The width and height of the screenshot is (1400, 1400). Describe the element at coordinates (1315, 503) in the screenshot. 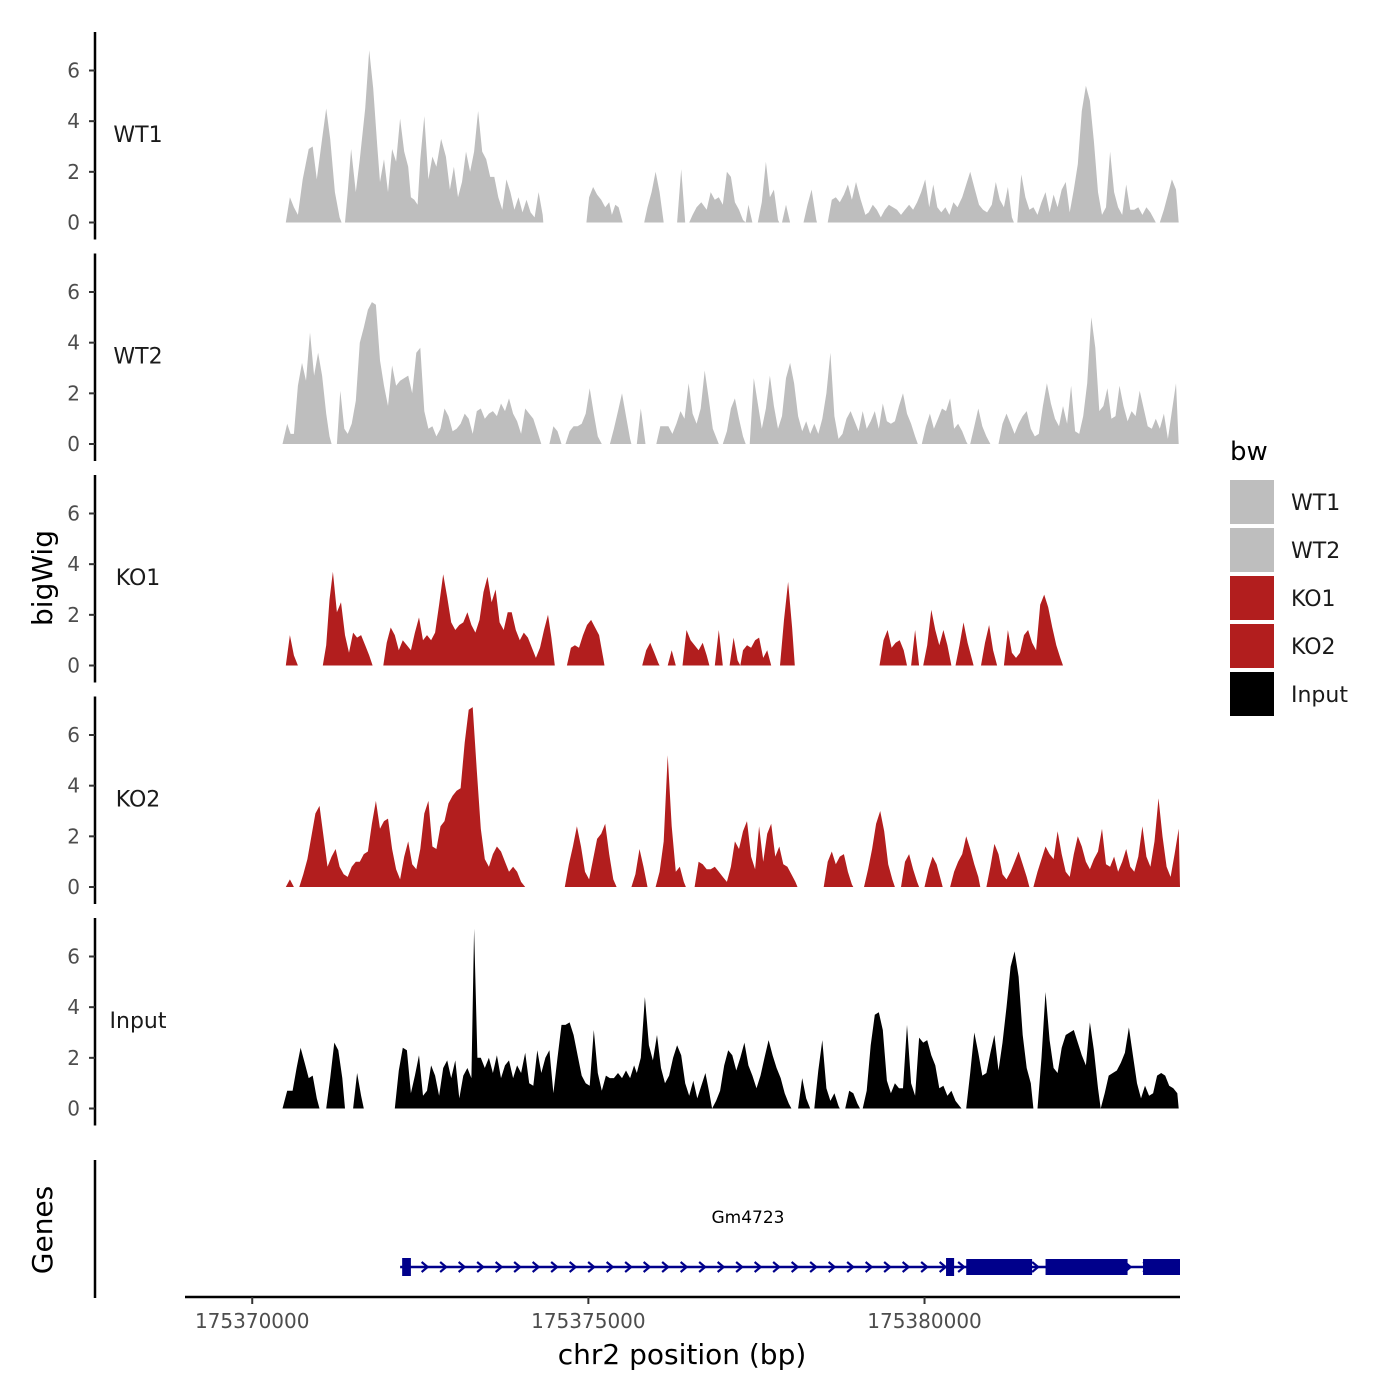

I see `legend-label-wt1: WT1` at that location.